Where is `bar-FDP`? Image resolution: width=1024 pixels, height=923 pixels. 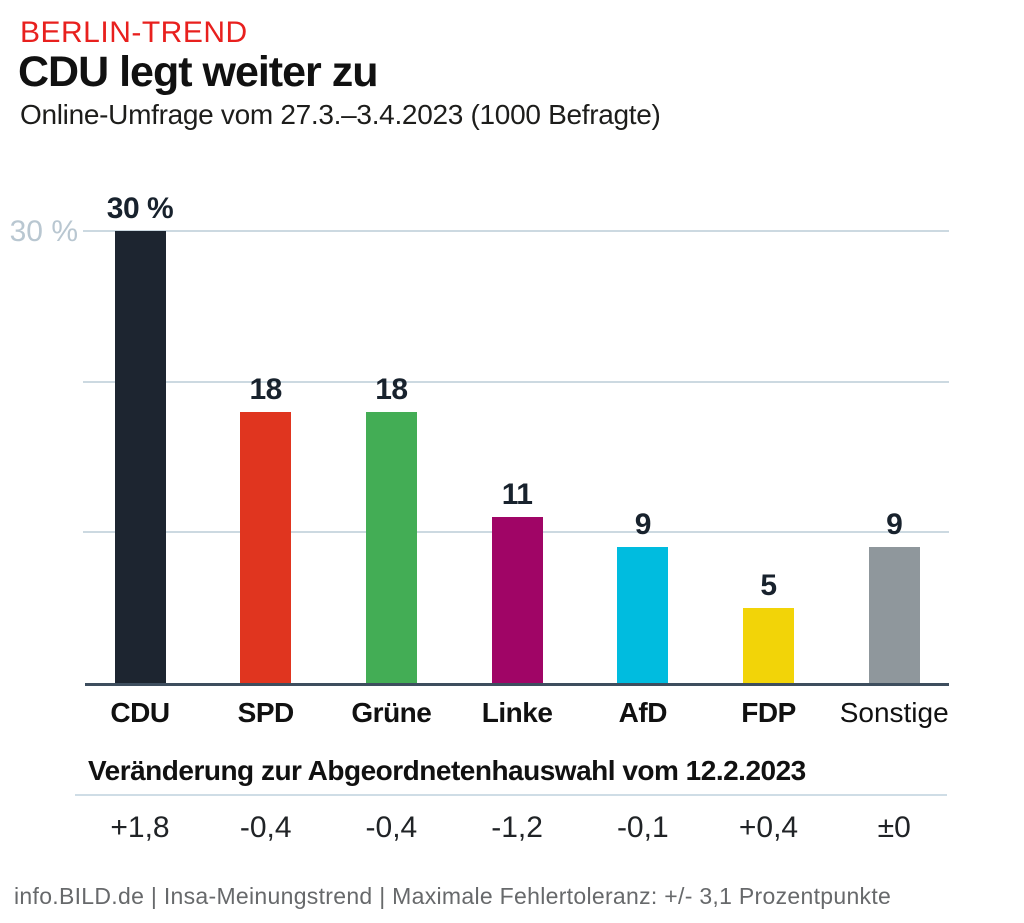
bar-FDP is located at coordinates (768, 645).